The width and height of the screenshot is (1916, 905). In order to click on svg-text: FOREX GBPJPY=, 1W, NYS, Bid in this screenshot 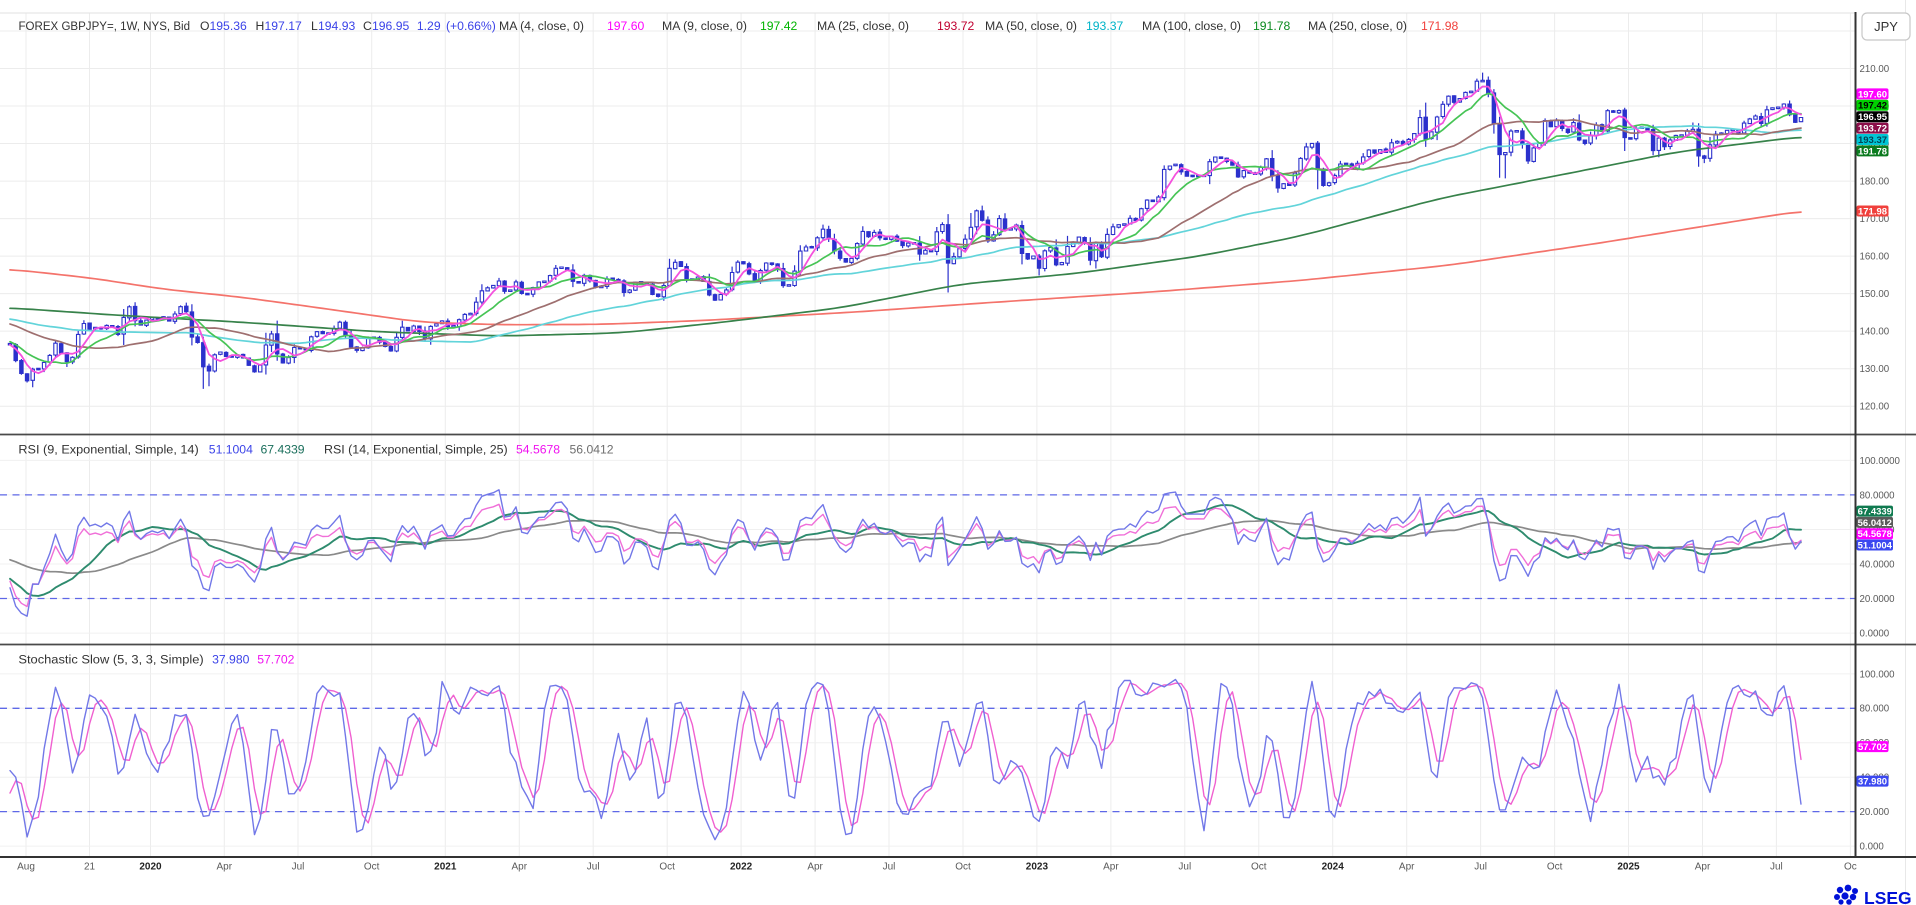, I will do `click(105, 26)`.